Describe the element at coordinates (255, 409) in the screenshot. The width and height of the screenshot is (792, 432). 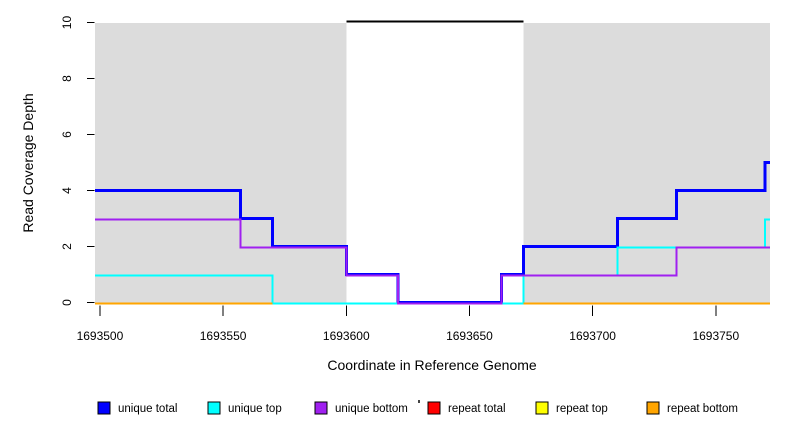
I see `legend-label-unique-top: unique top` at that location.